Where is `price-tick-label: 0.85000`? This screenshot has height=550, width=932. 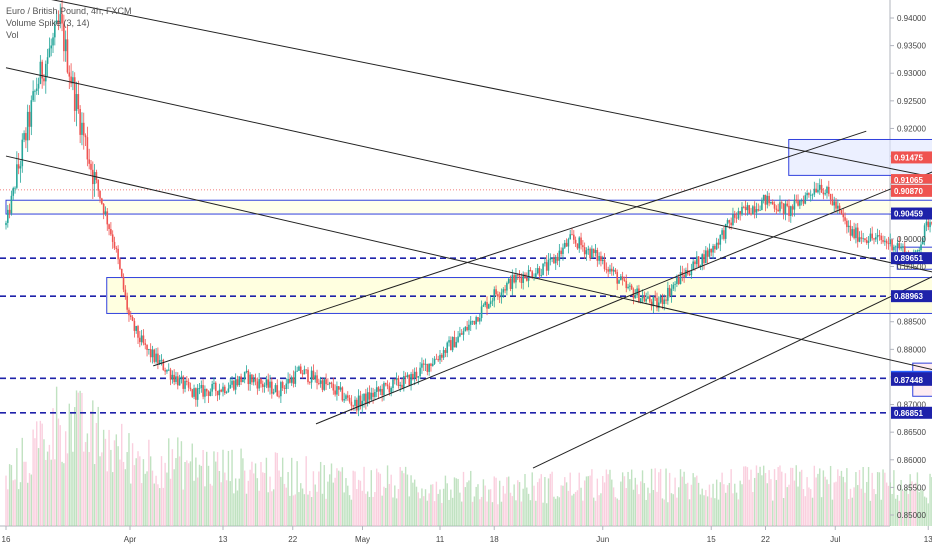 price-tick-label: 0.85000 is located at coordinates (911, 515).